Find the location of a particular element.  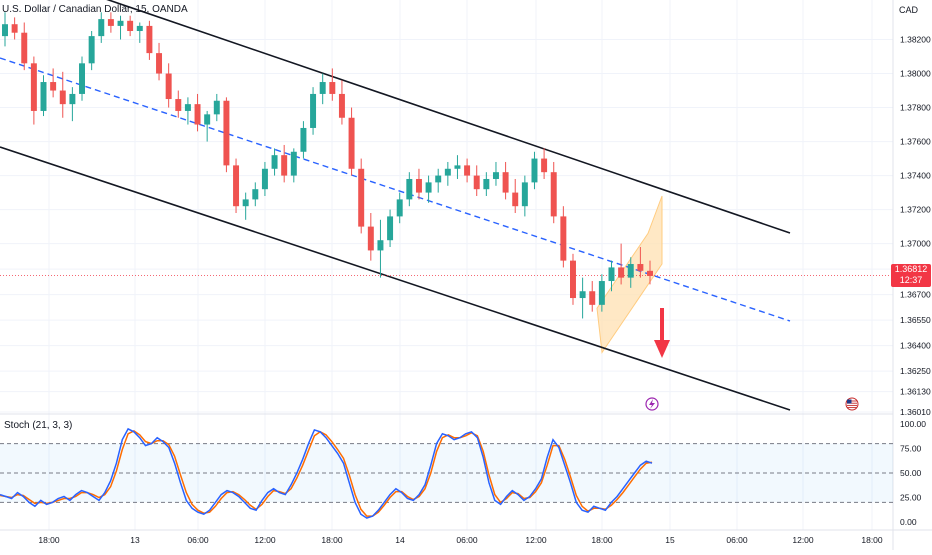

time-tick-label: 06:00 is located at coordinates (467, 540).